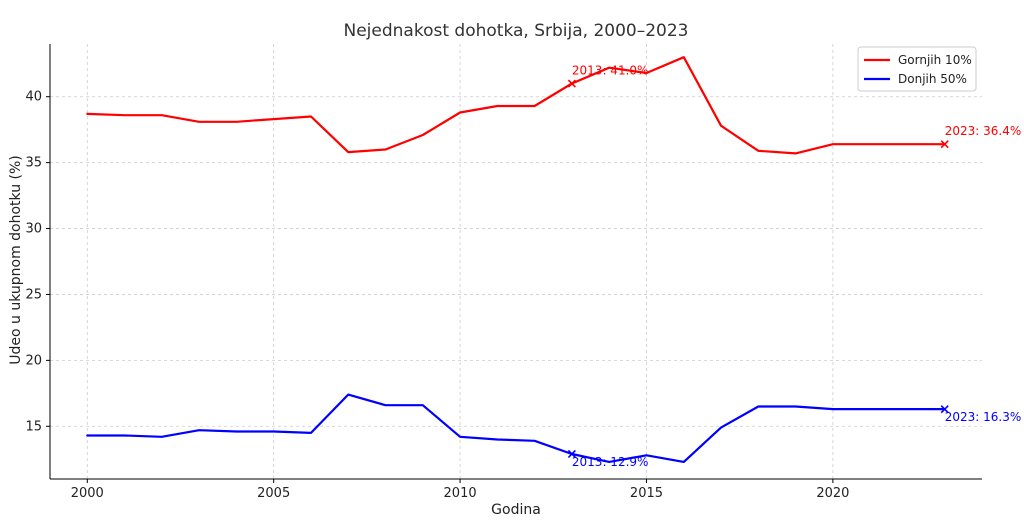 The image size is (1024, 525). What do you see at coordinates (932, 79) in the screenshot?
I see `legend-label: Donjih 50%` at bounding box center [932, 79].